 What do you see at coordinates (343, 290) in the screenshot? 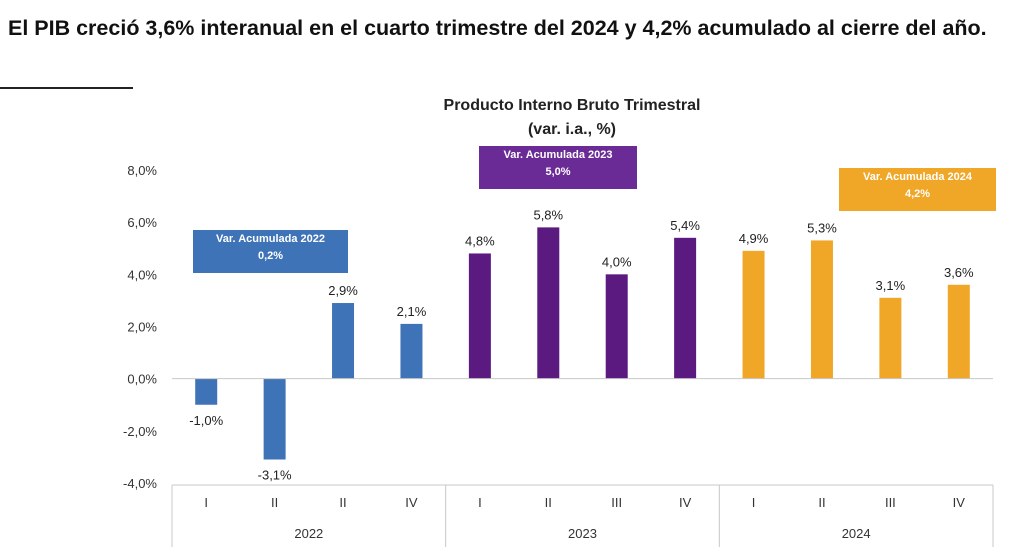
I see `data-label: 2,9%` at bounding box center [343, 290].